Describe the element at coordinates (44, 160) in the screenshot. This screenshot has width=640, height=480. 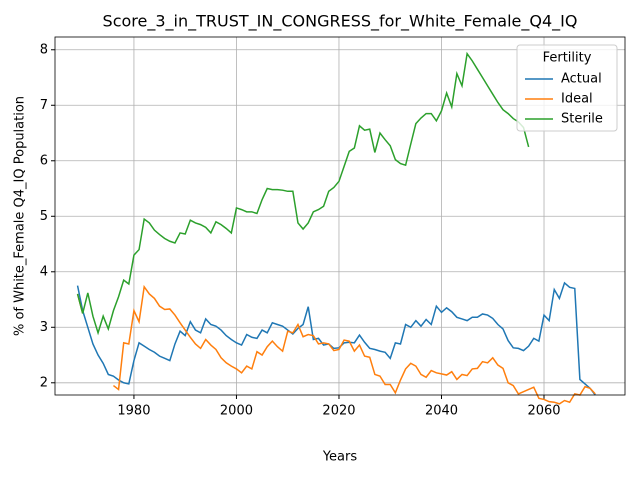
I see `y-tick-label: 6` at that location.